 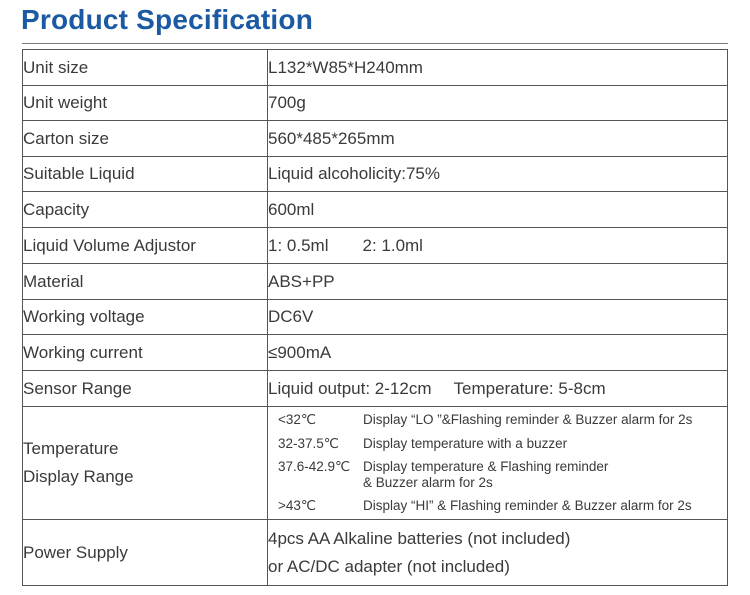 I want to click on row-value: 560*485*265mm, so click(x=497, y=138).